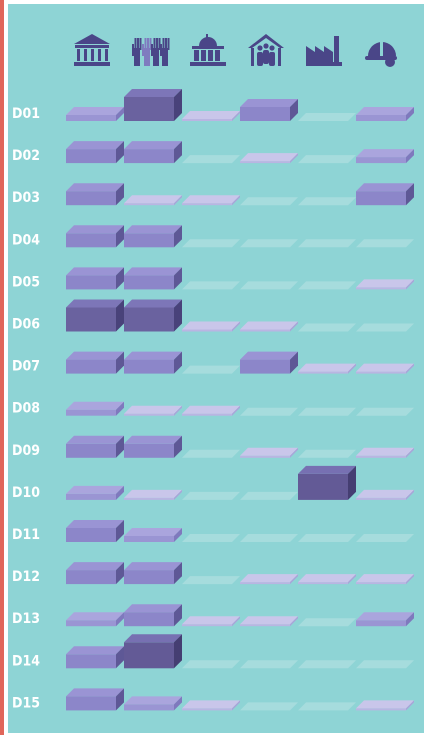 This screenshot has width=428, height=735. I want to click on cell-d11-col6, so click(385, 538).